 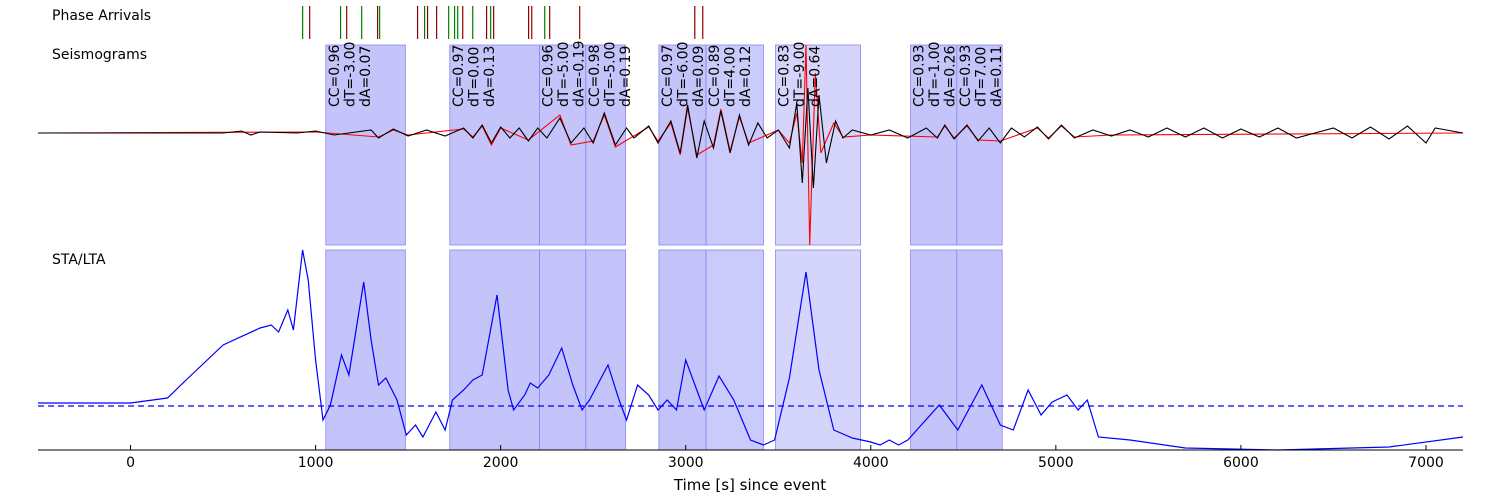 What do you see at coordinates (935, 74) in the screenshot?
I see `window-label: dT=-1.00` at bounding box center [935, 74].